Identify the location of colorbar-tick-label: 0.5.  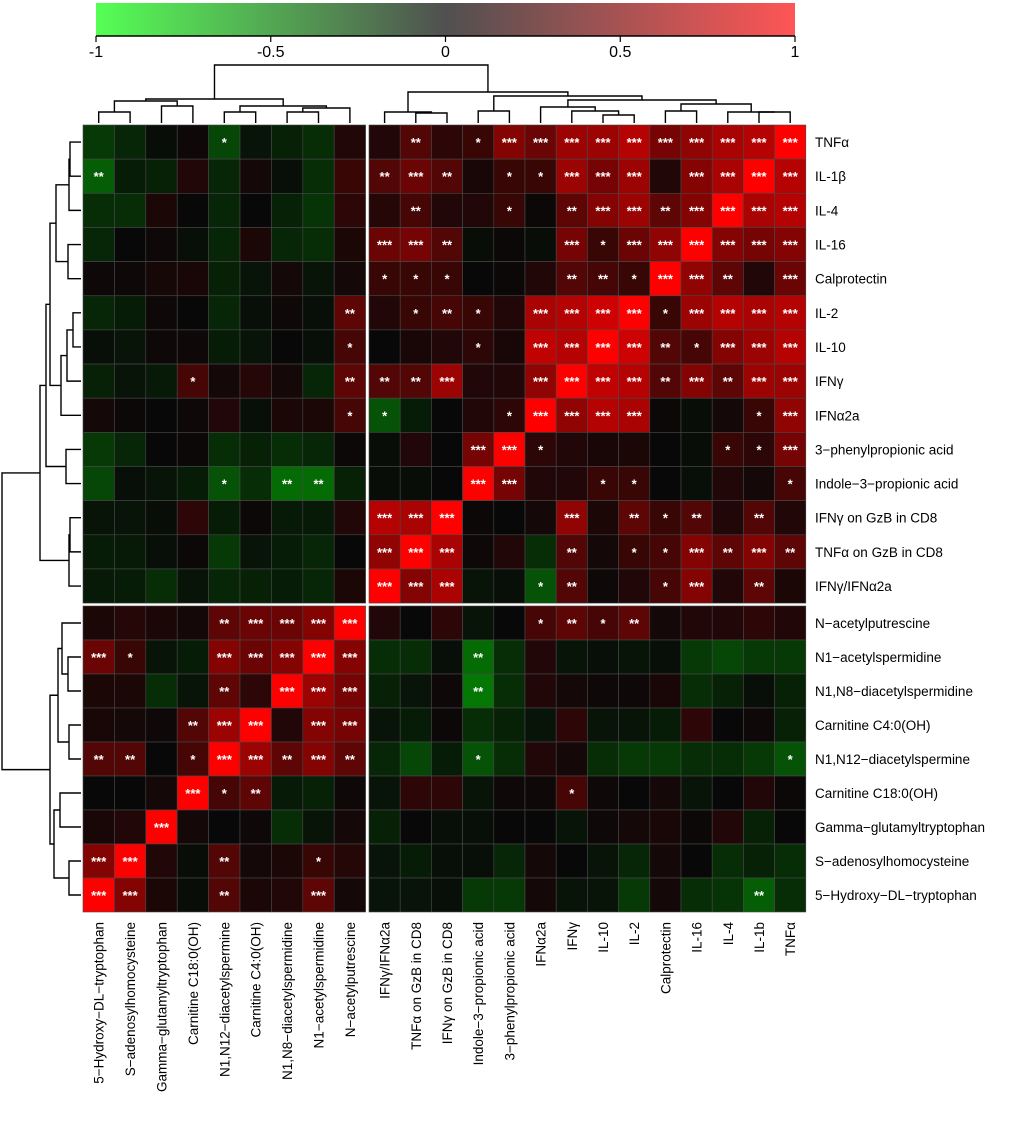
(620, 52).